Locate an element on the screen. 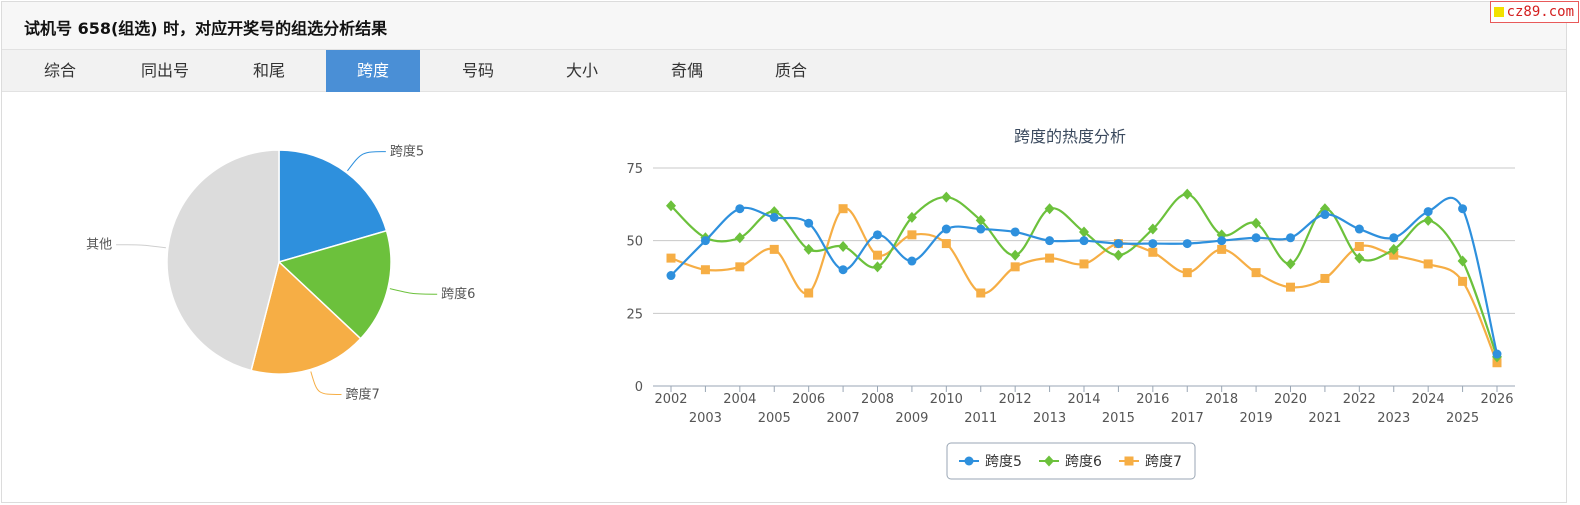 The width and height of the screenshot is (1580, 505). legend-item: 跨度7 is located at coordinates (1150, 462).